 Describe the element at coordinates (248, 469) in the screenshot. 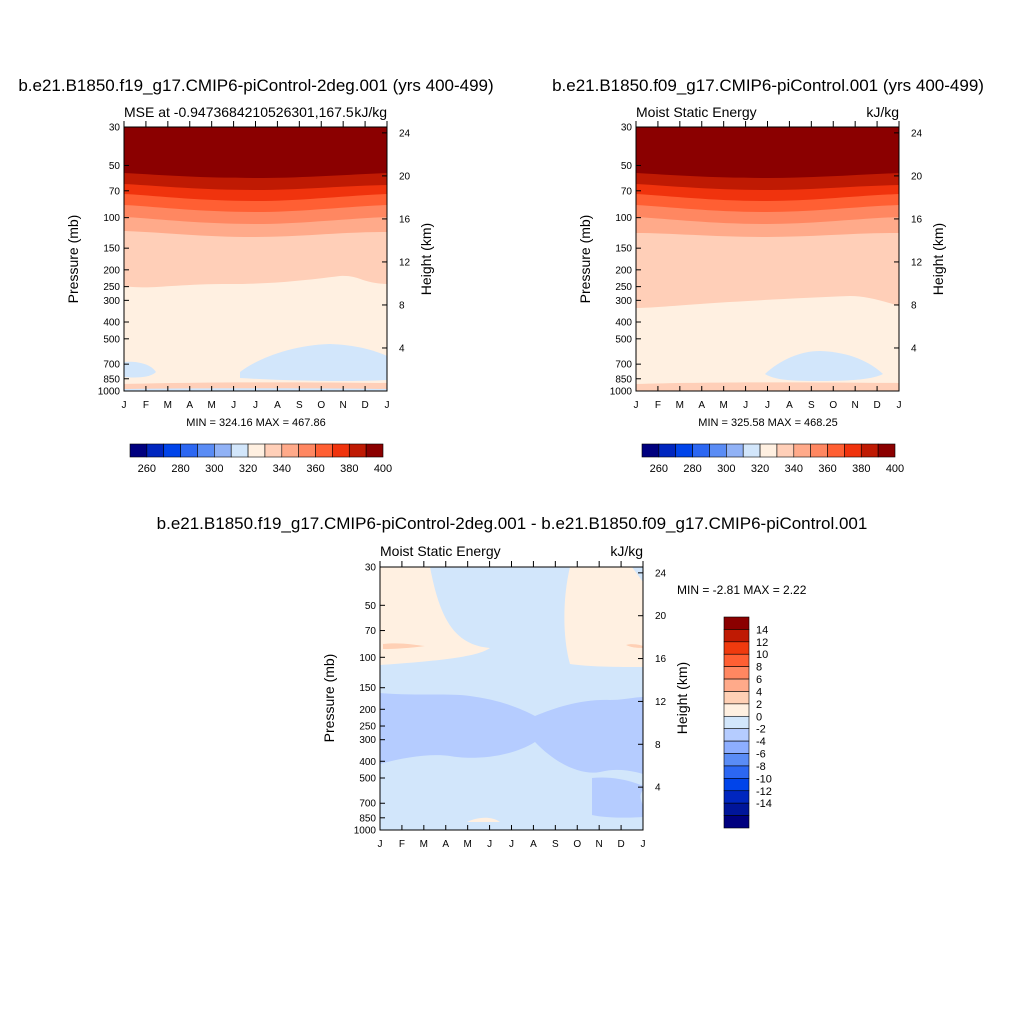

I see `colorbar-label: 320` at that location.